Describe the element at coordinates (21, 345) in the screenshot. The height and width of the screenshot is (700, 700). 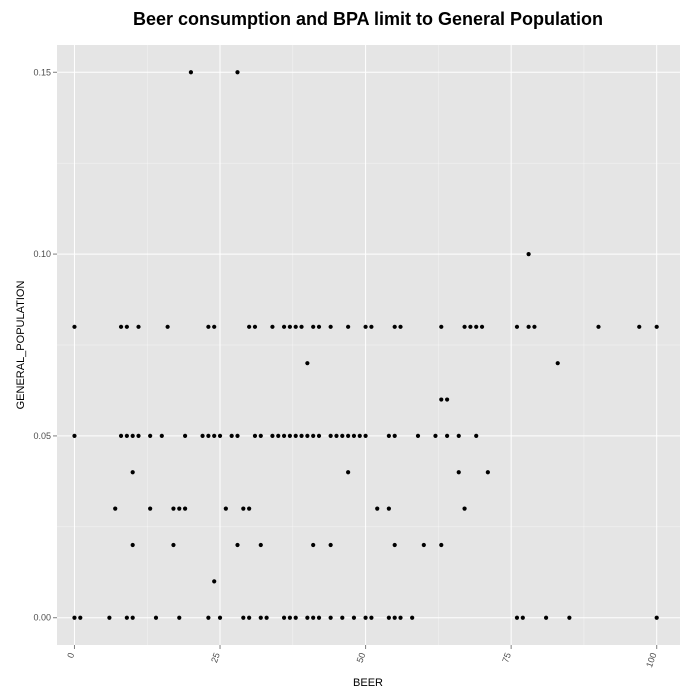
I see `y-axis-label: GENERAL_POPULATION` at that location.